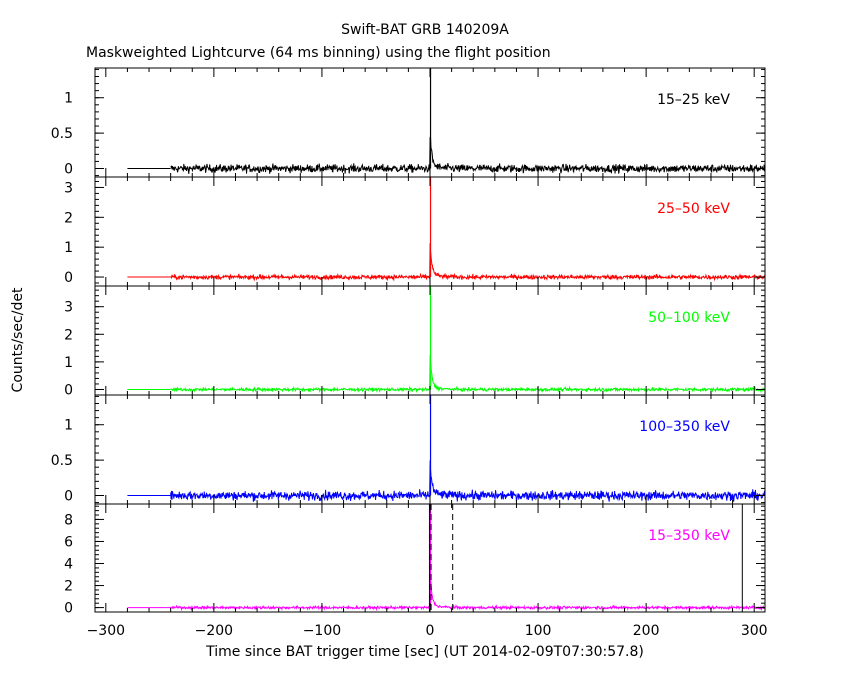 This screenshot has width=850, height=680. Describe the element at coordinates (689, 536) in the screenshot. I see `band-label: 15–350 keV` at that location.